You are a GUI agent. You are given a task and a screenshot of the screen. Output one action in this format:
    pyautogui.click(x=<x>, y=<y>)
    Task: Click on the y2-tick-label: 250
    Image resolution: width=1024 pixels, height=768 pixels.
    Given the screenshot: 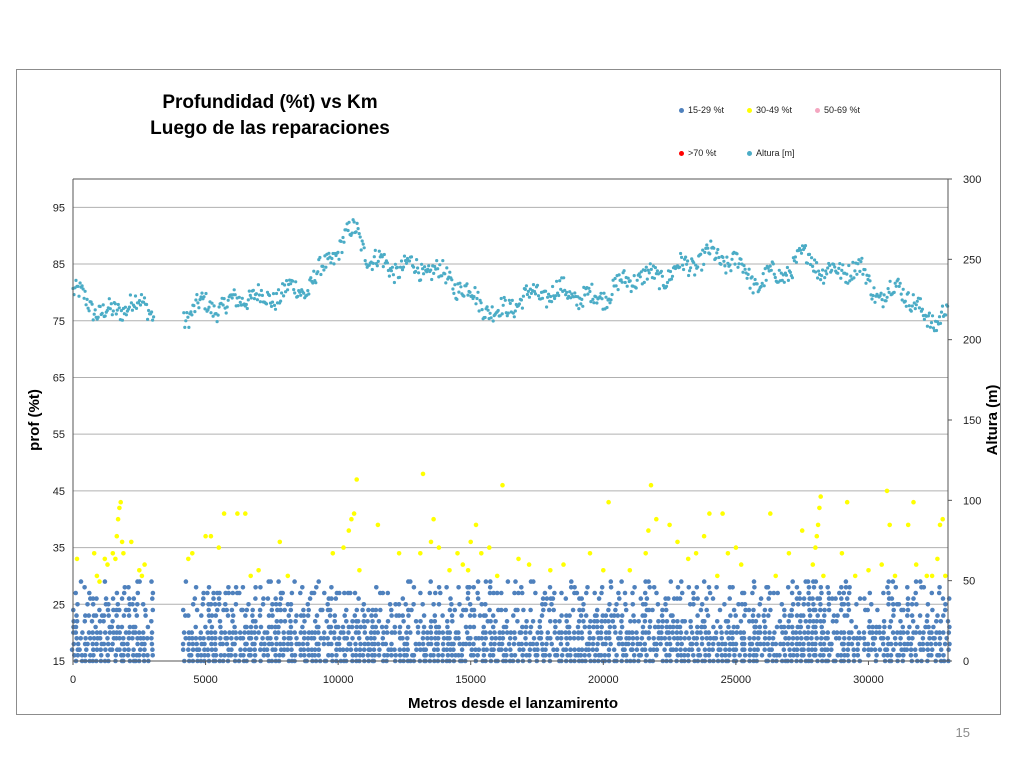 What is the action you would take?
    pyautogui.click(x=972, y=260)
    